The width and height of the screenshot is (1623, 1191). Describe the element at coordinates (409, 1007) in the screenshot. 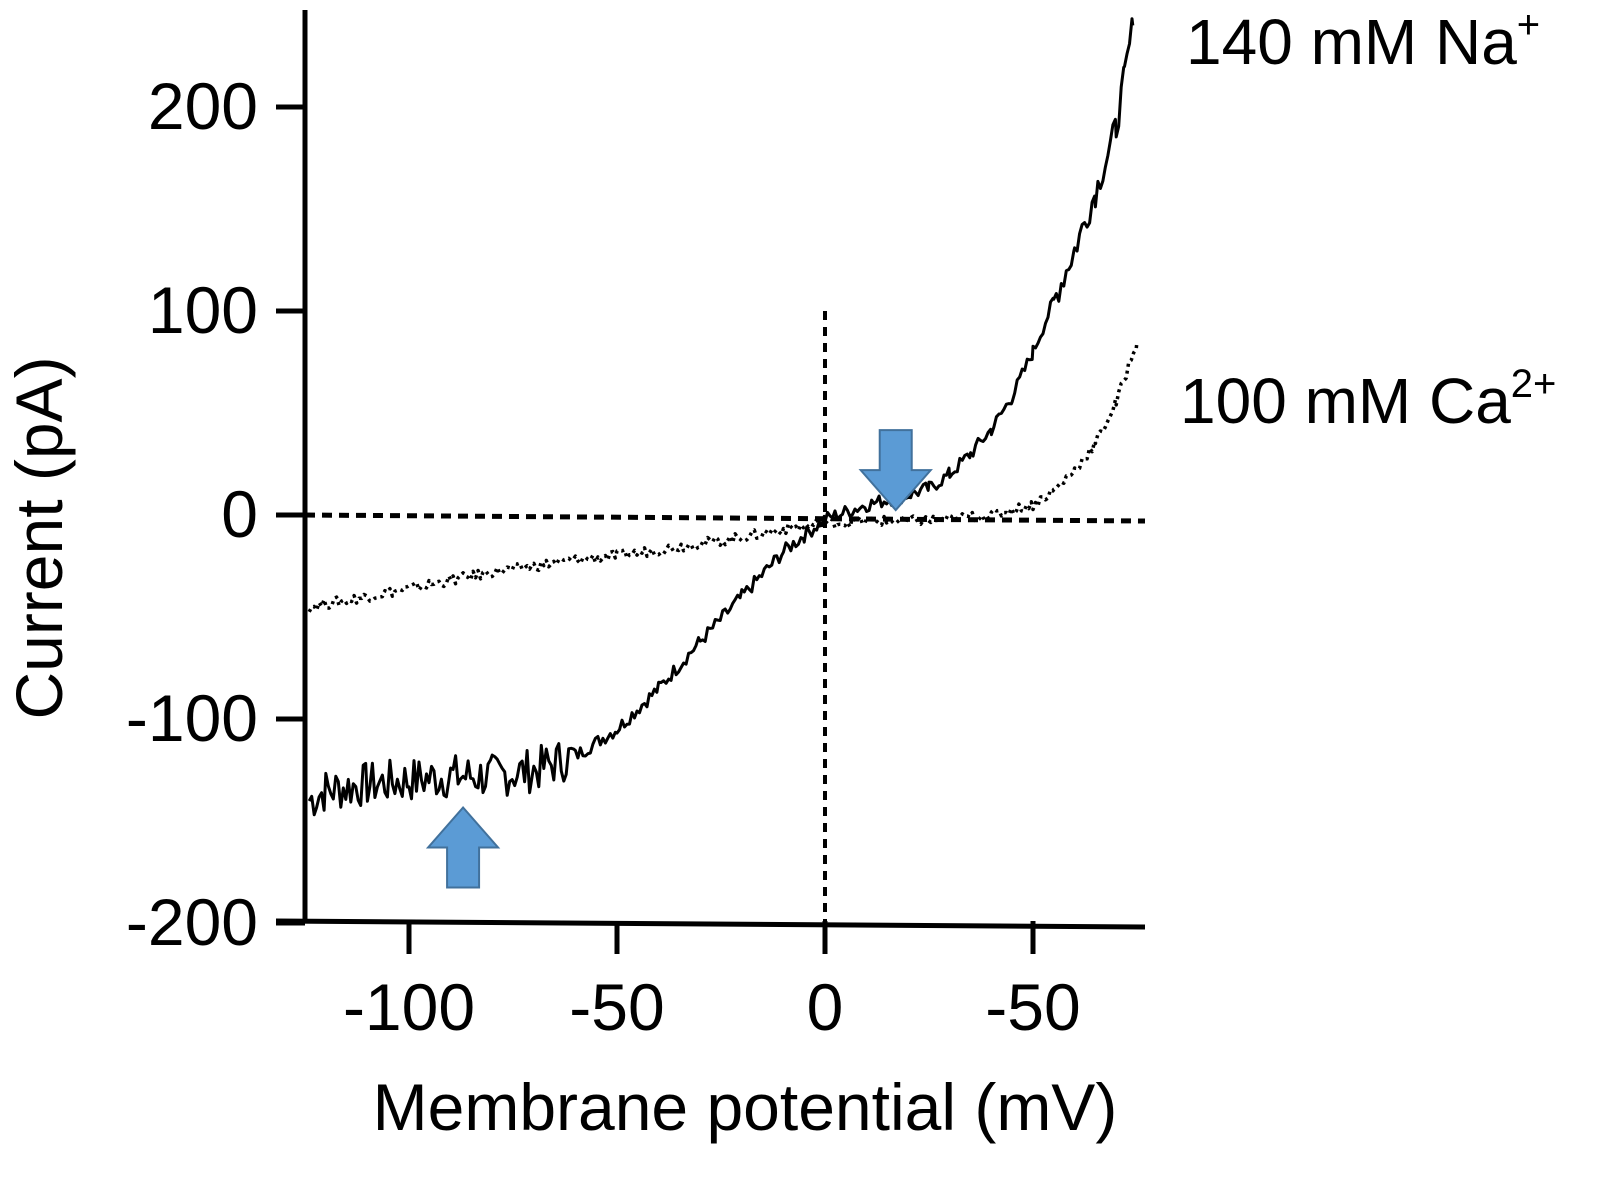

I see `x-tick-label: -100` at that location.